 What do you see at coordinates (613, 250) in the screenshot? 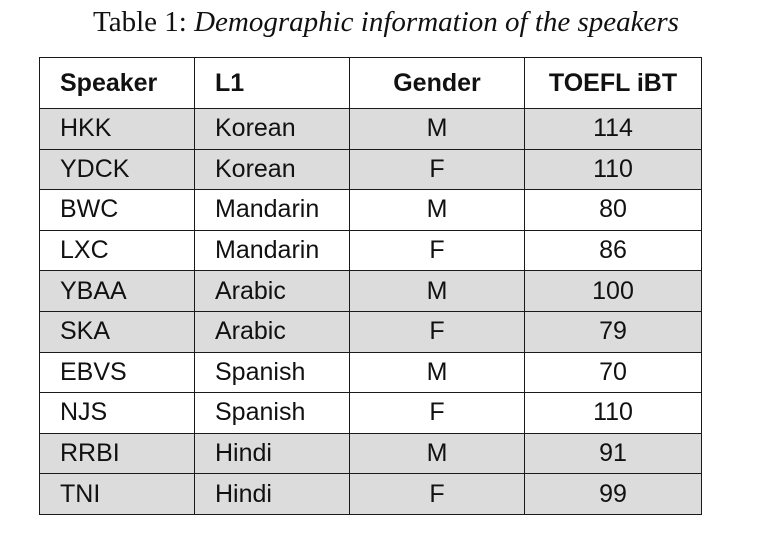
I see `cell-toefl: 86` at bounding box center [613, 250].